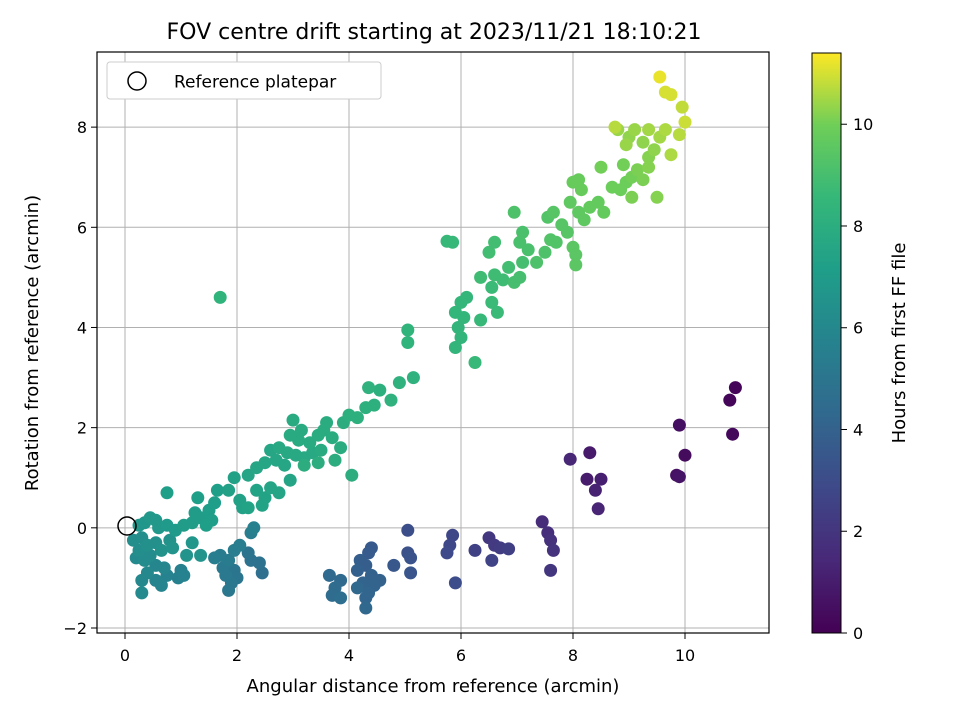 The height and width of the screenshot is (724, 960). Describe the element at coordinates (858, 226) in the screenshot. I see `colorbar-tick-label: 8` at that location.